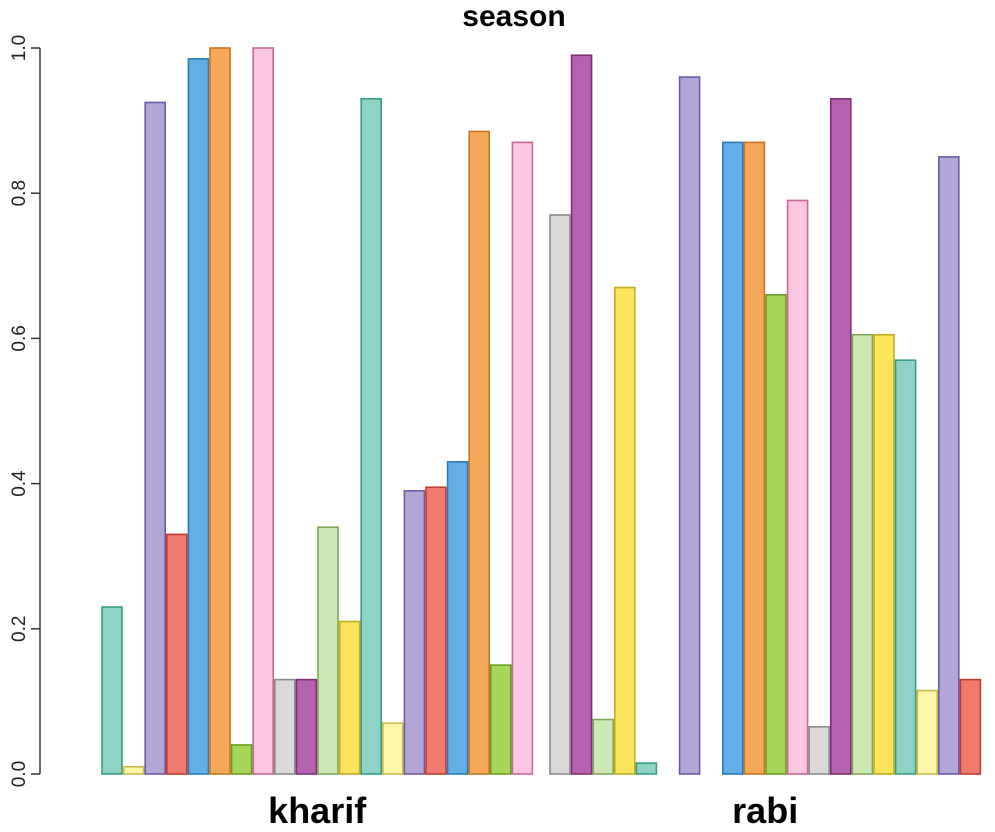 The height and width of the screenshot is (832, 995). What do you see at coordinates (19, 629) in the screenshot?
I see `y-tick-label: 0.2` at bounding box center [19, 629].